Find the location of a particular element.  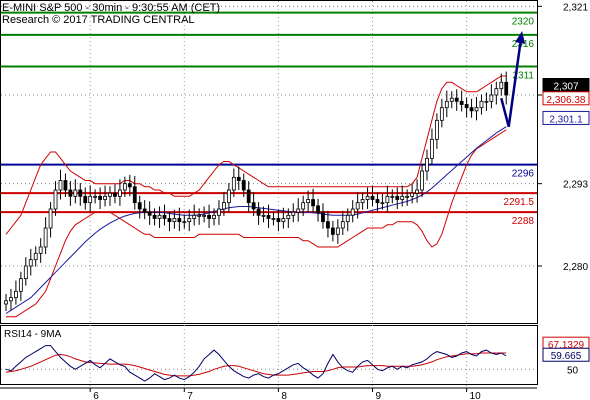

rsi-ma-line is located at coordinates (256, 364).